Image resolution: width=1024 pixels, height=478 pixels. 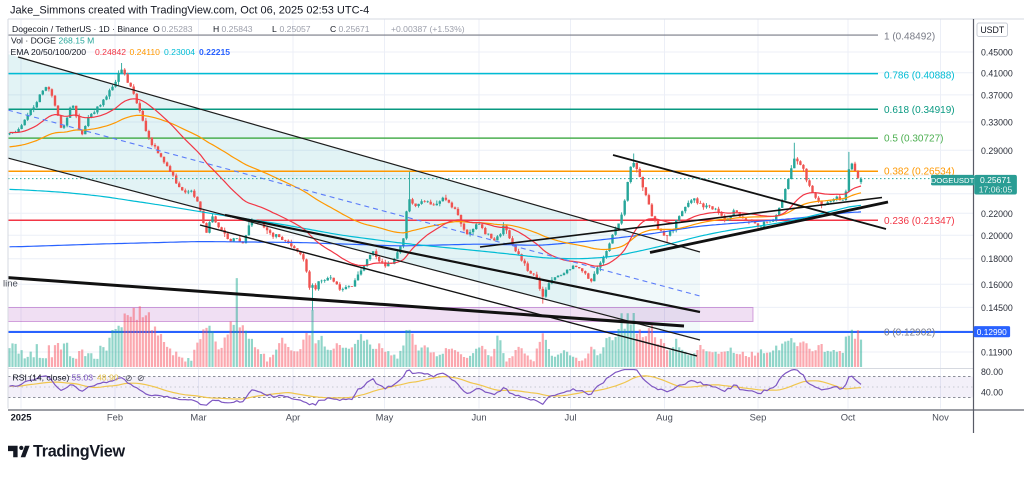 I want to click on svg-text: 0.5 (0.30727), so click(x=914, y=139).